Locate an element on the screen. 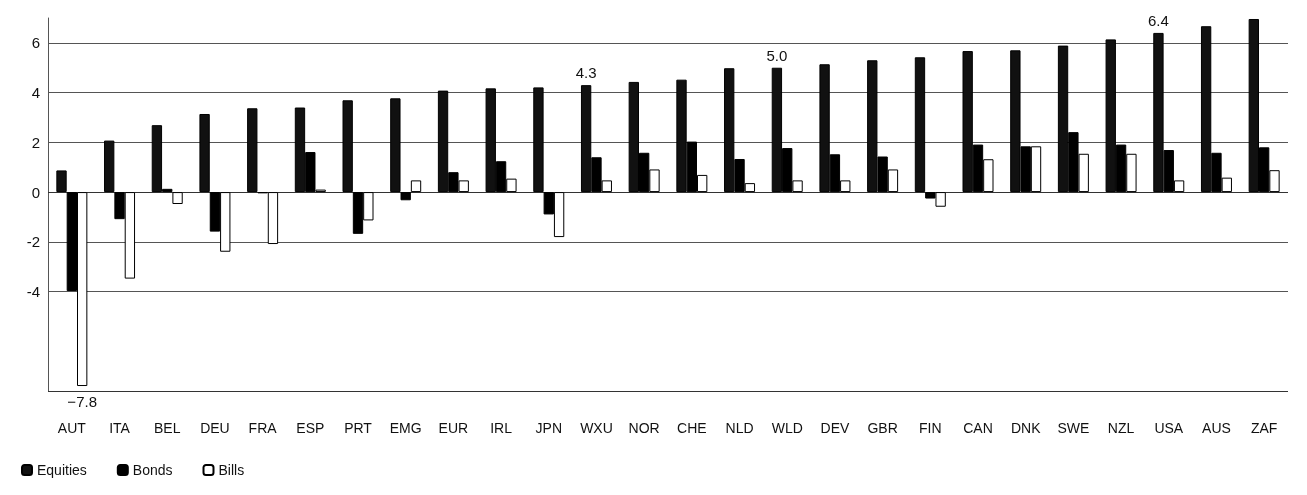  y-tick-label: 0 is located at coordinates (35, 192).